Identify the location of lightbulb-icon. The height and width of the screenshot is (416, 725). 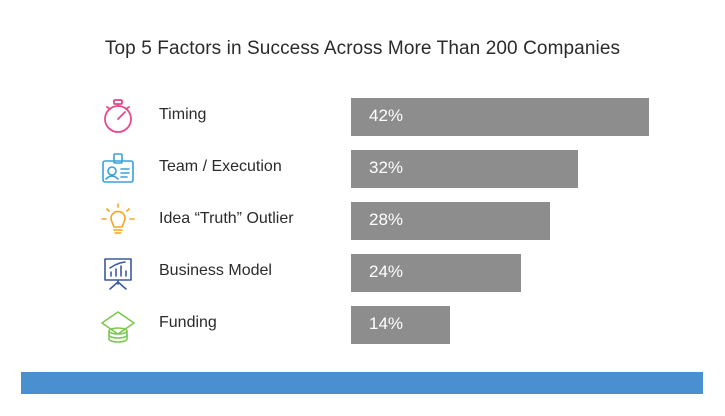
(118, 220).